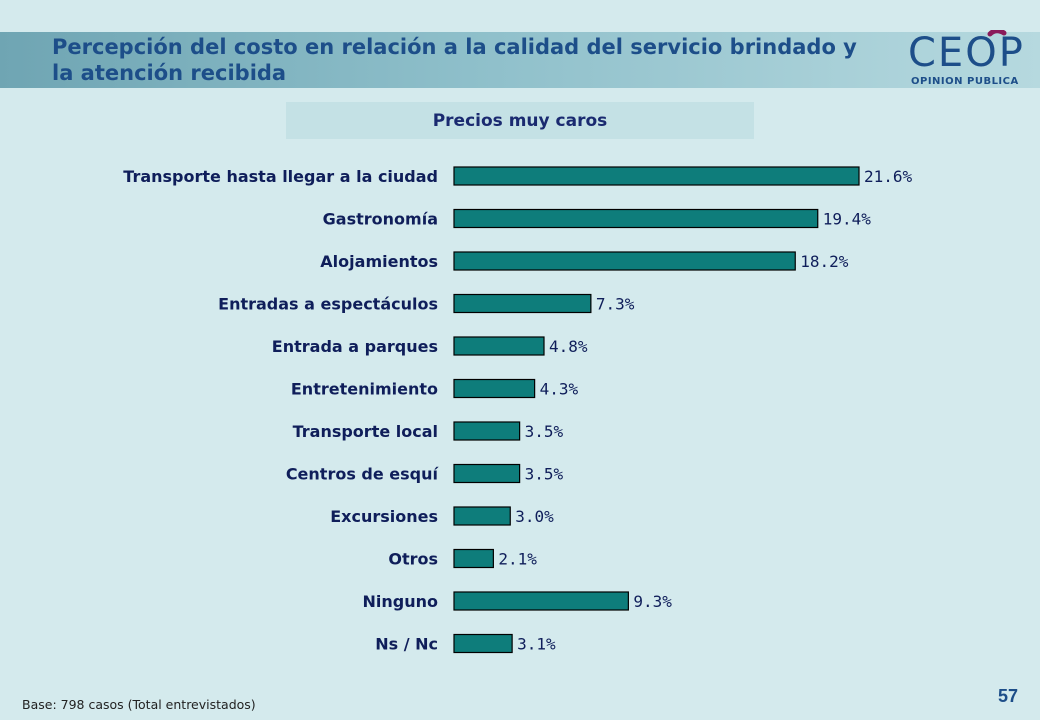  I want to click on category-label: Ninguno, so click(401, 601).